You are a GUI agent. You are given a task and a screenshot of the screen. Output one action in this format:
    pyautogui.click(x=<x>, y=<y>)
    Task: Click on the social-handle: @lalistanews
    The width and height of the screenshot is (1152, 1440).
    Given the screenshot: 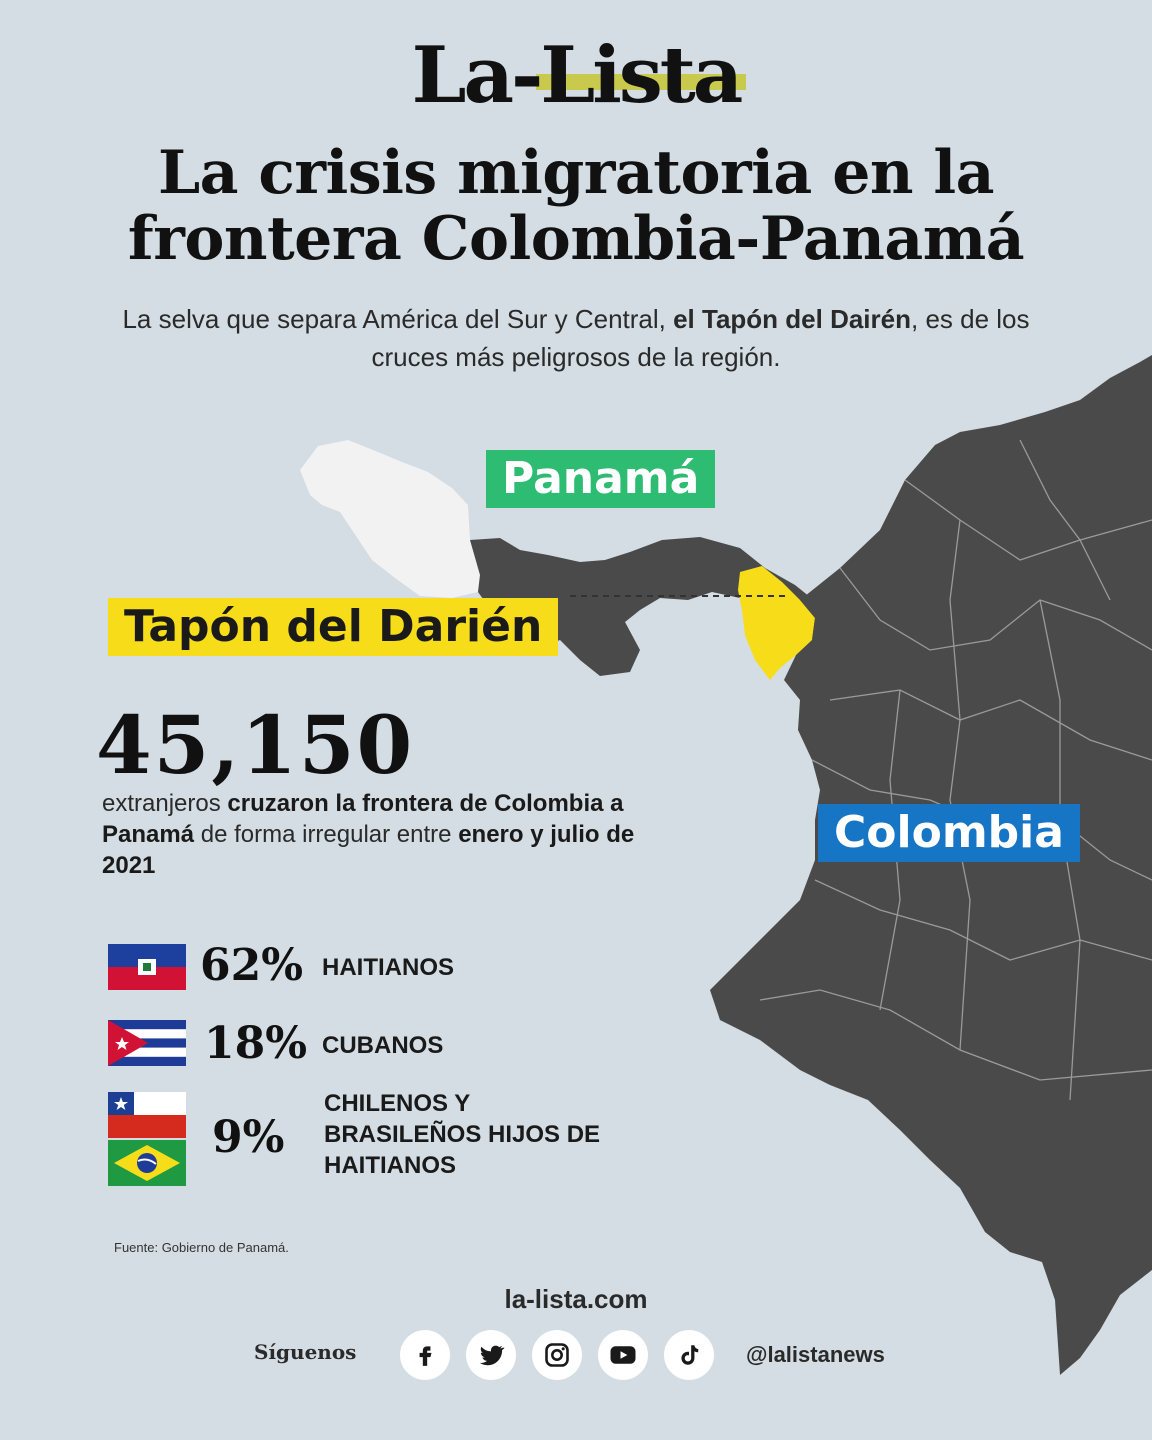 What is the action you would take?
    pyautogui.click(x=815, y=1354)
    